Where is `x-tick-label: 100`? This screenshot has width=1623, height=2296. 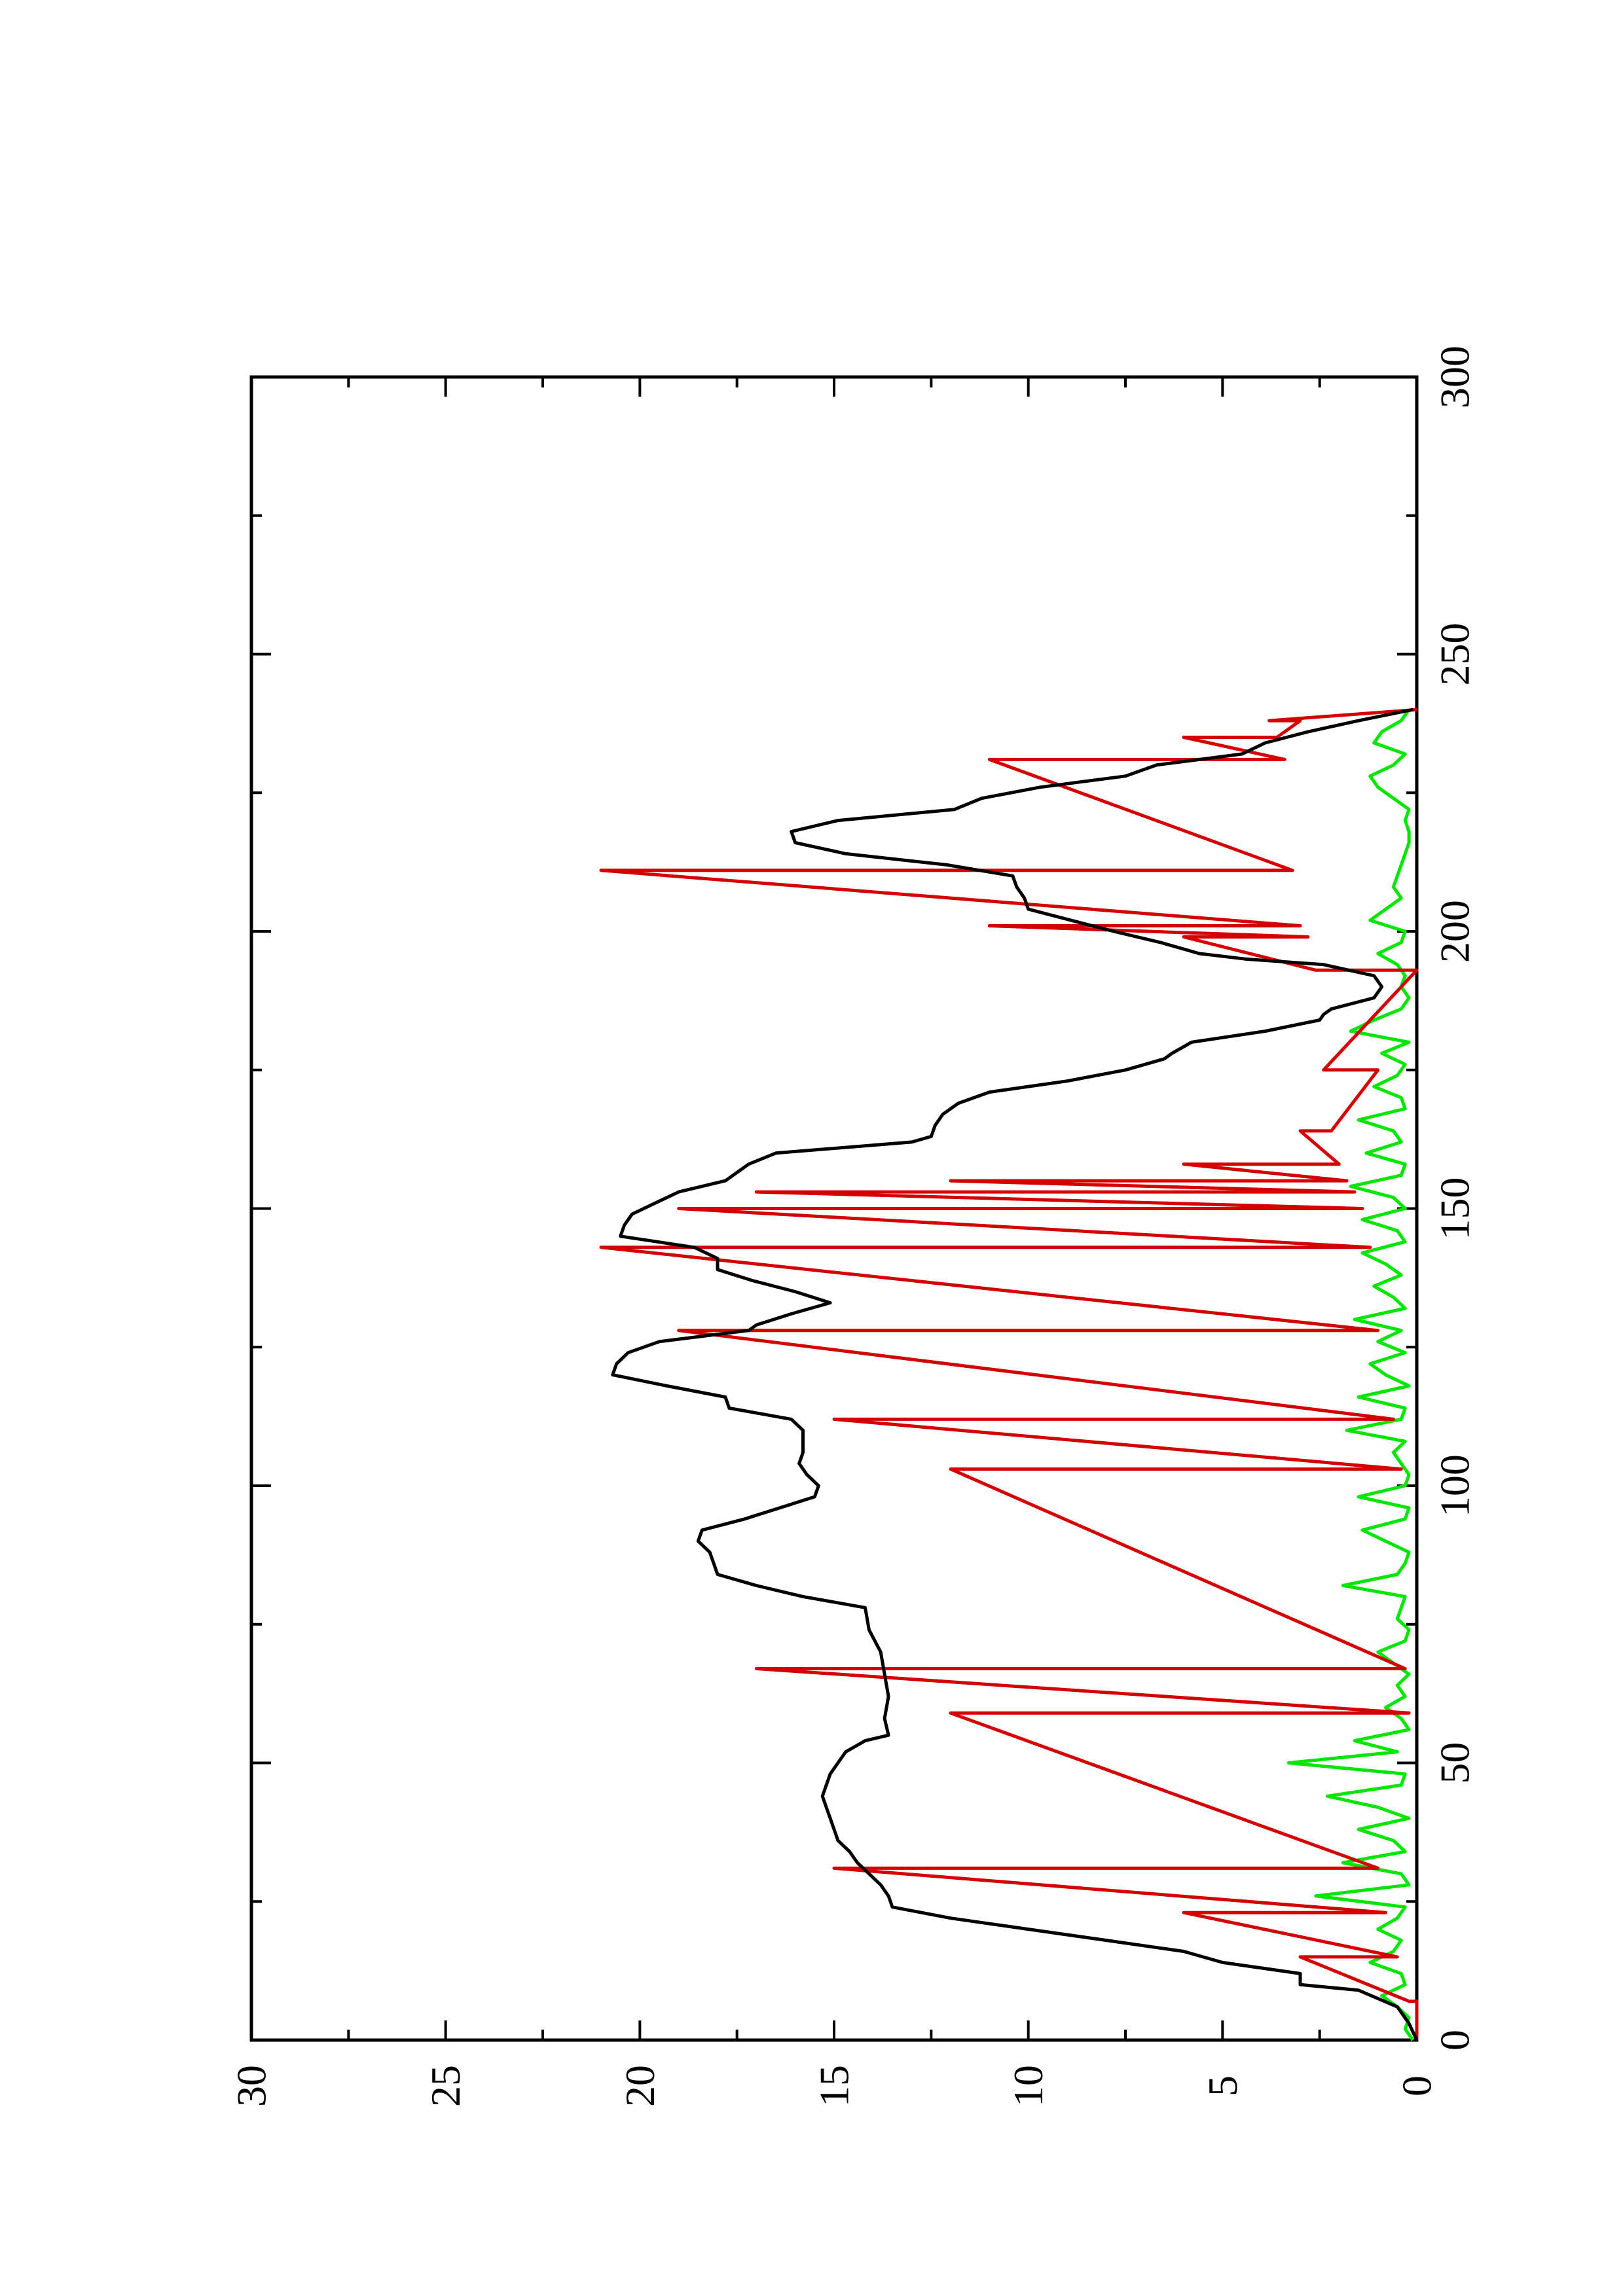 x-tick-label: 100 is located at coordinates (1455, 1485).